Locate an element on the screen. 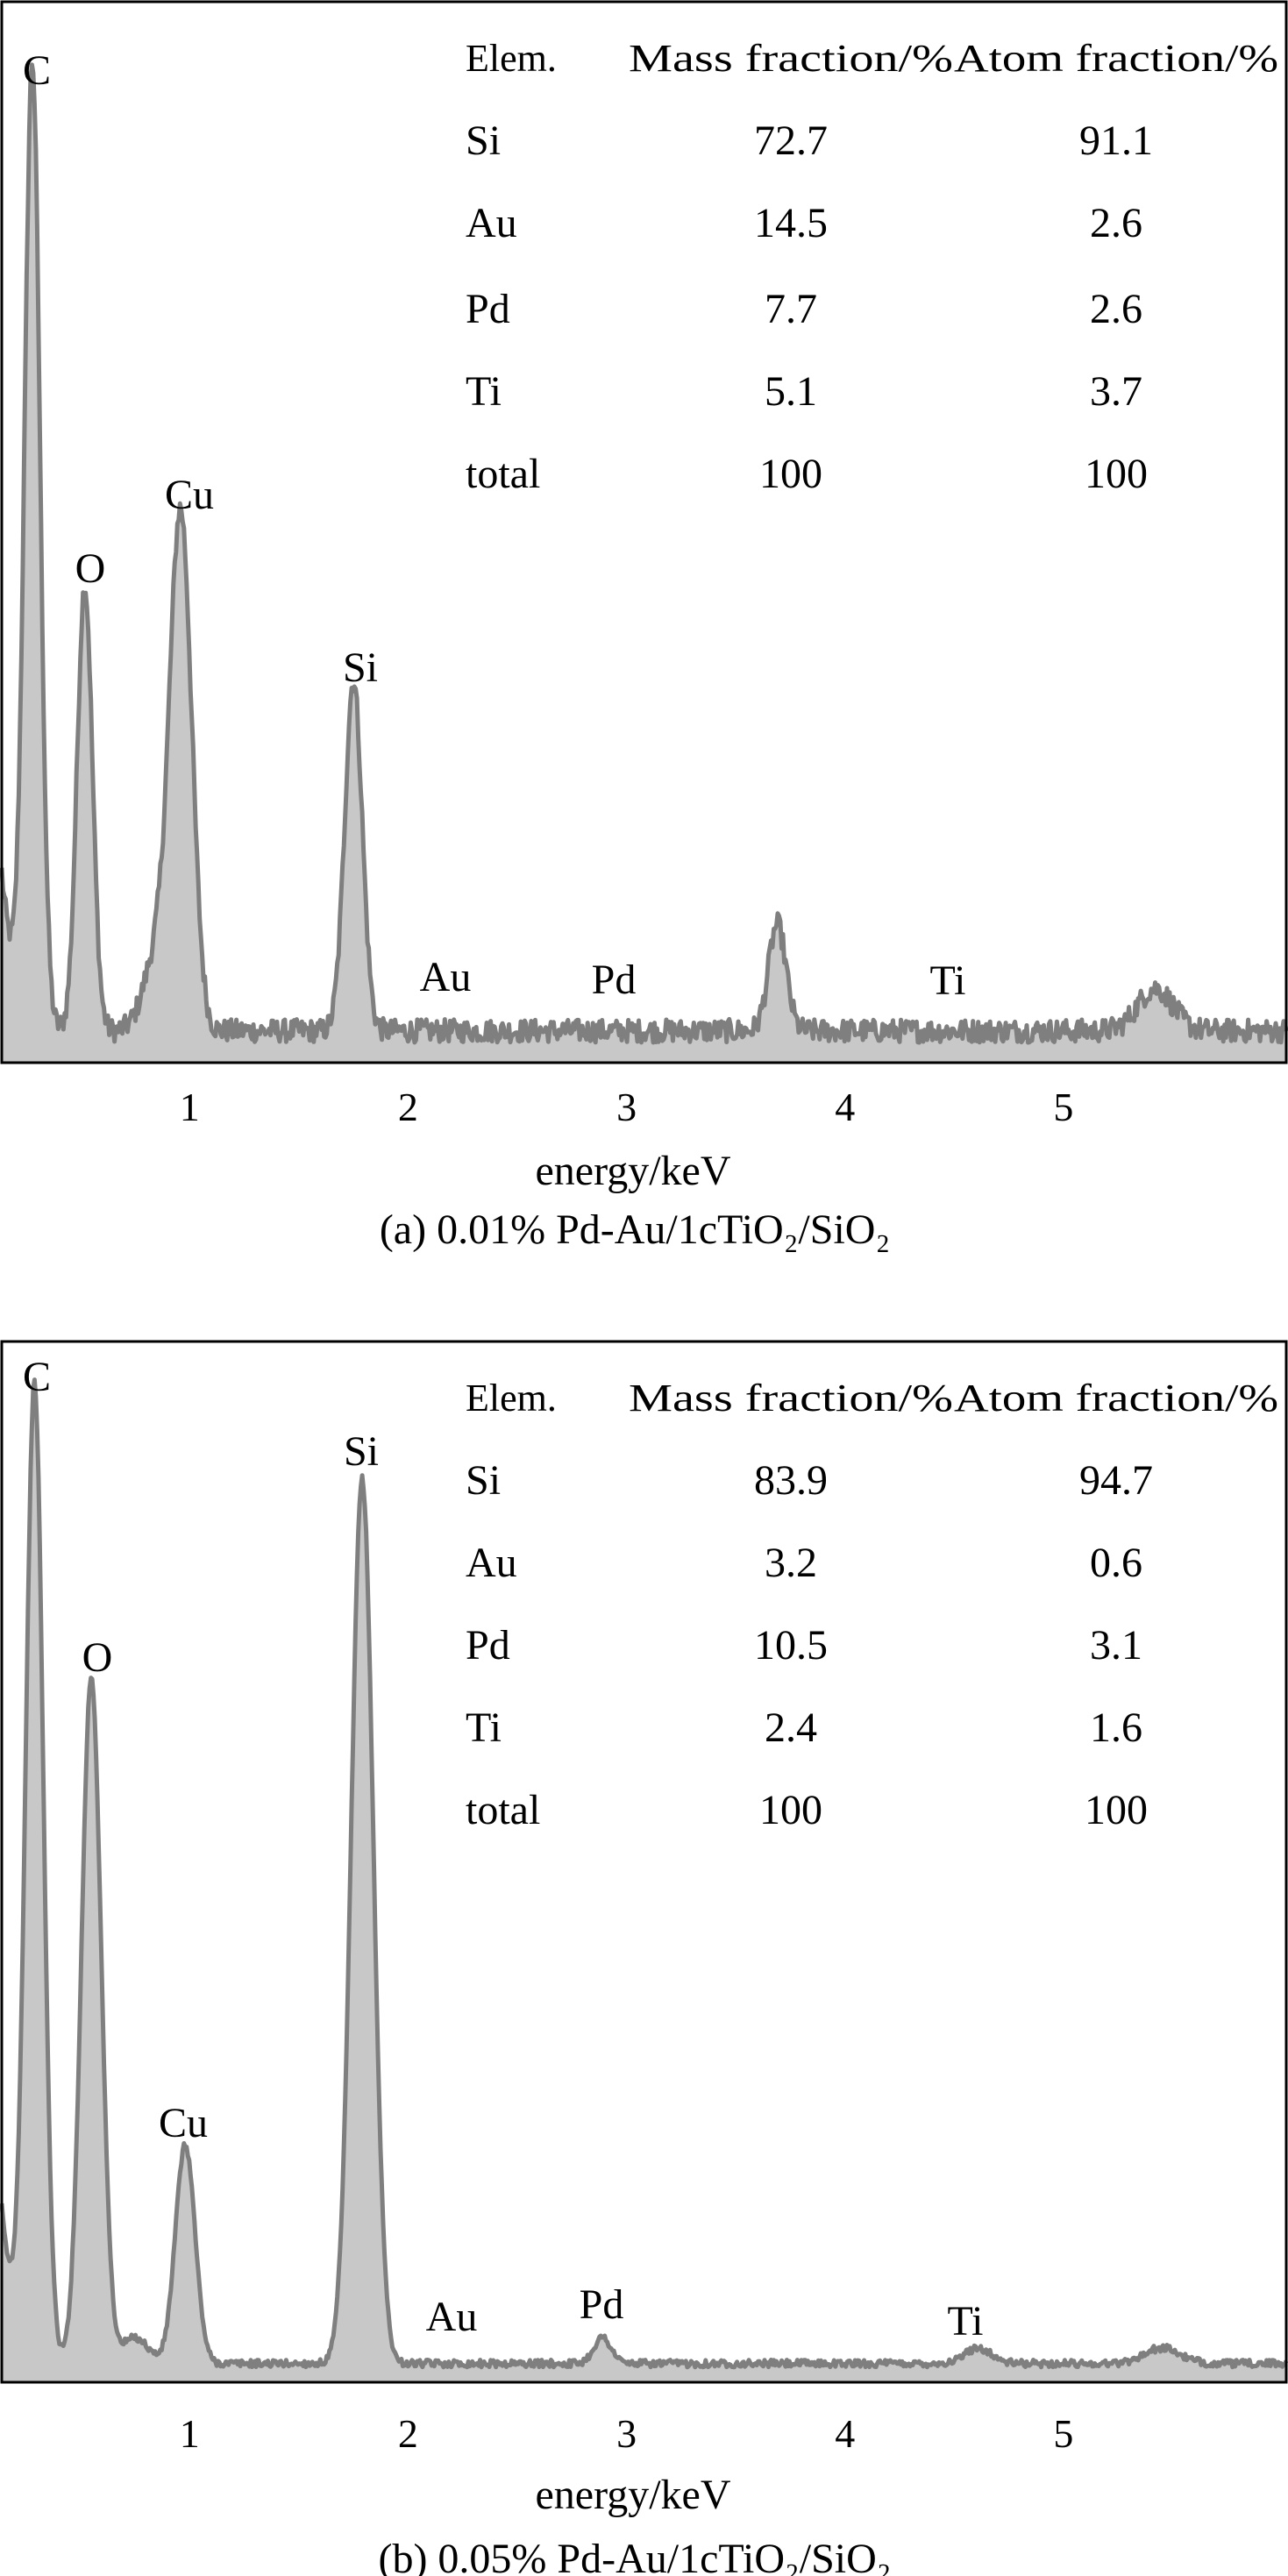 Image resolution: width=1288 pixels, height=2576 pixels. table-cell: 10.5 is located at coordinates (791, 1645).